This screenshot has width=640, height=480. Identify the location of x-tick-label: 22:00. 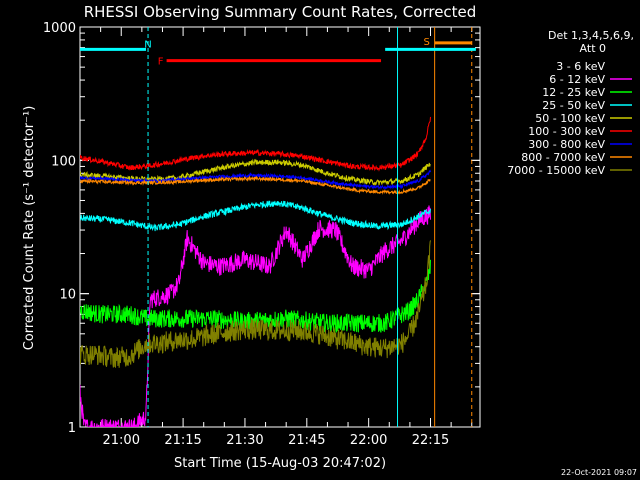
(368, 440).